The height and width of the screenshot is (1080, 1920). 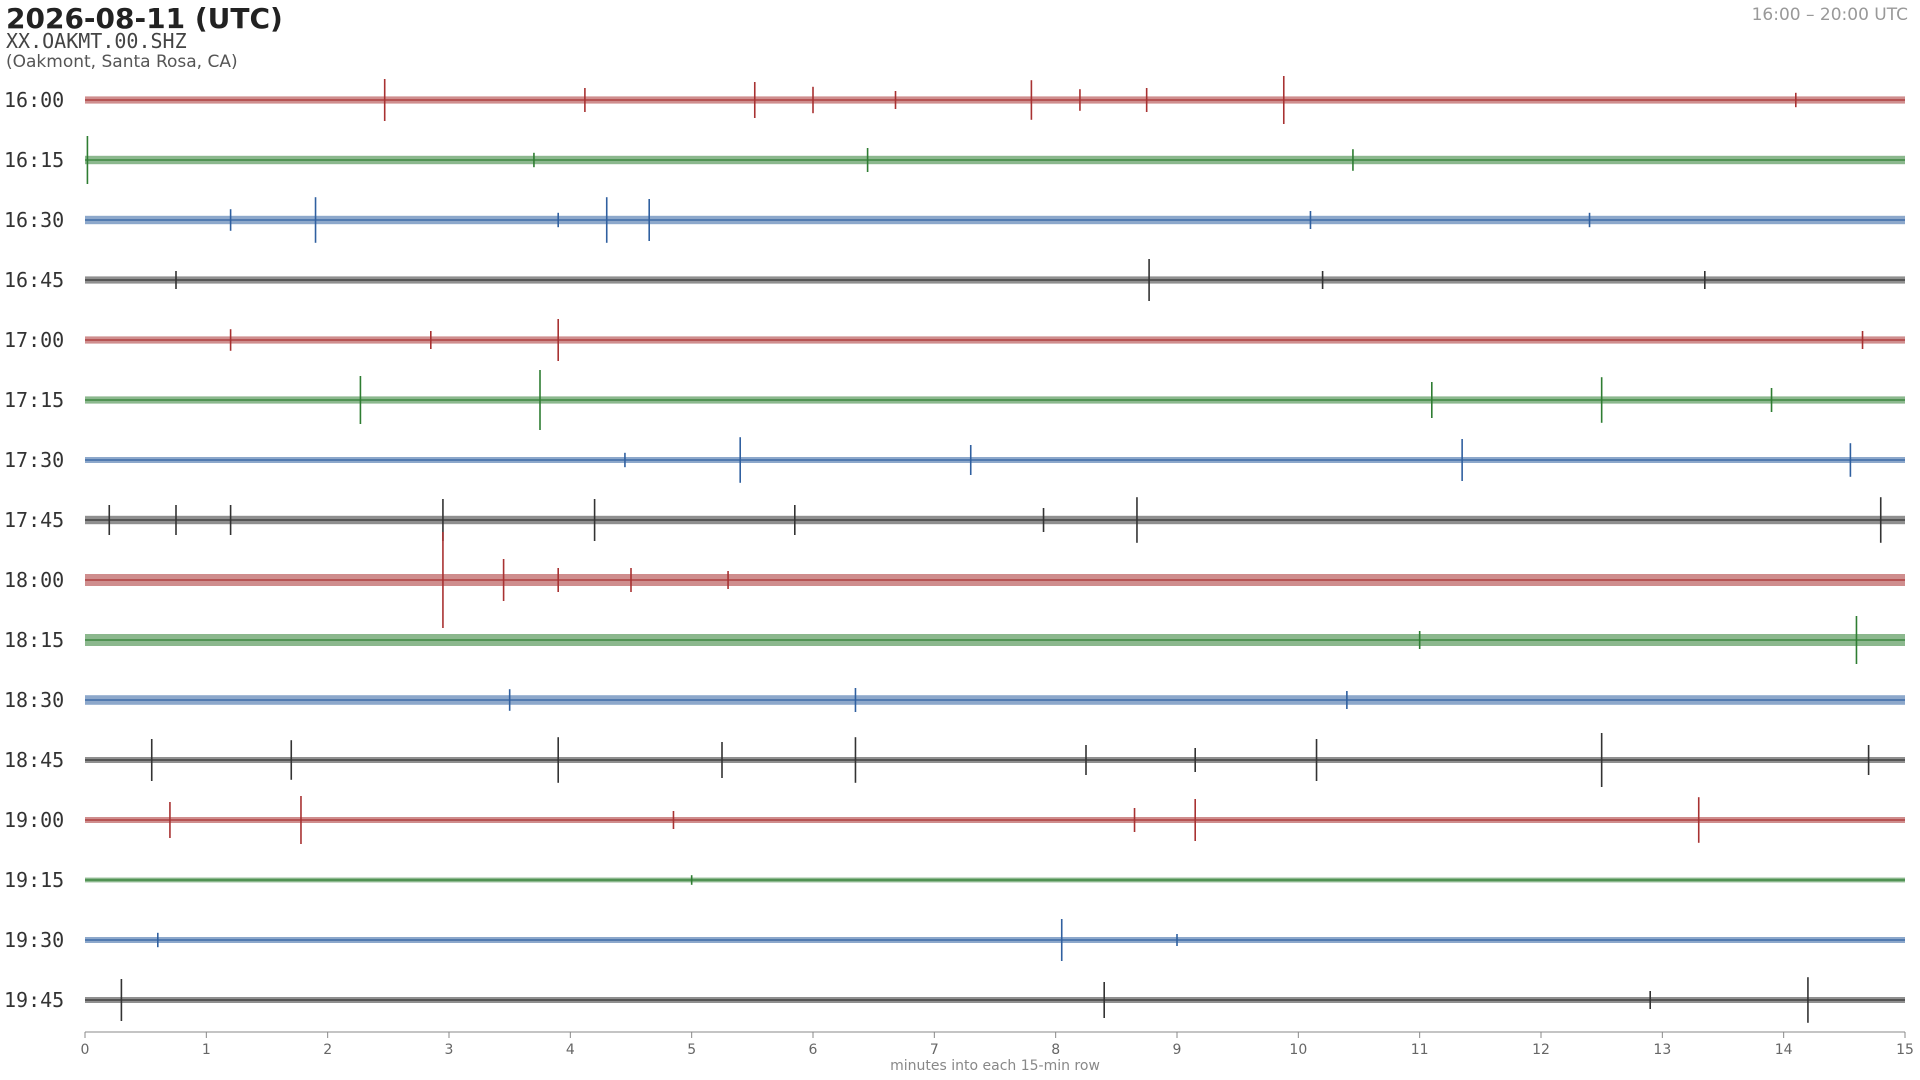 I want to click on row-label: 18:30, so click(x=34, y=700).